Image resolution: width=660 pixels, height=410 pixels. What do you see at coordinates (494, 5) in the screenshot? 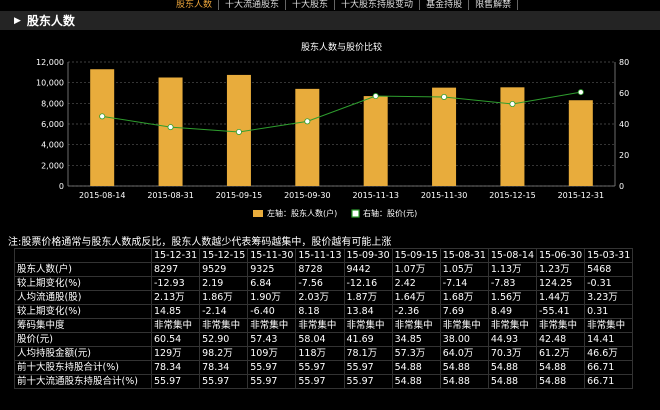
I see `tab-5: 限售解禁` at bounding box center [494, 5].